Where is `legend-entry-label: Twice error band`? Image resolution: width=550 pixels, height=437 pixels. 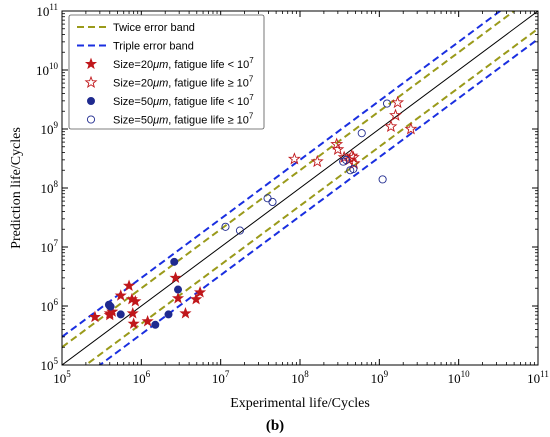
legend-entry-label: Twice error band is located at coordinates (154, 28).